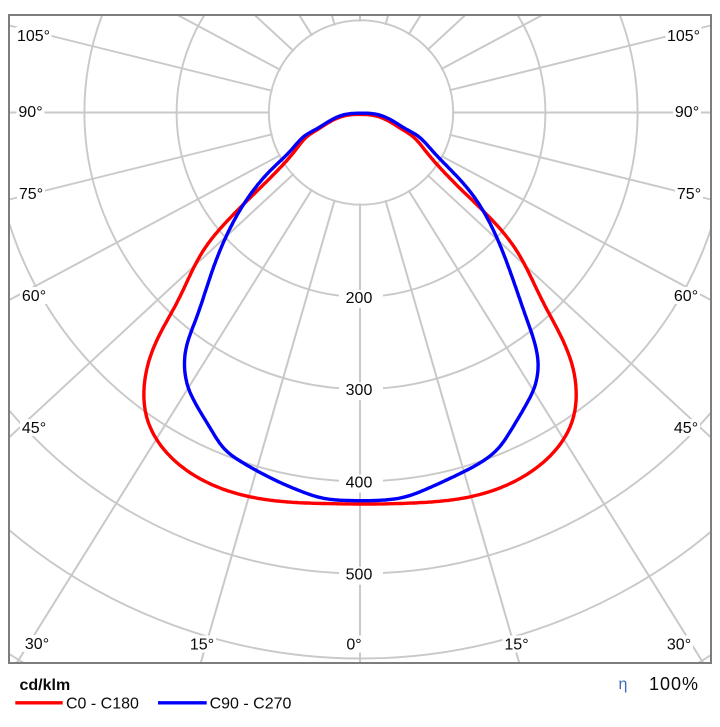  I want to click on svg-text: 100%, so click(674, 684).